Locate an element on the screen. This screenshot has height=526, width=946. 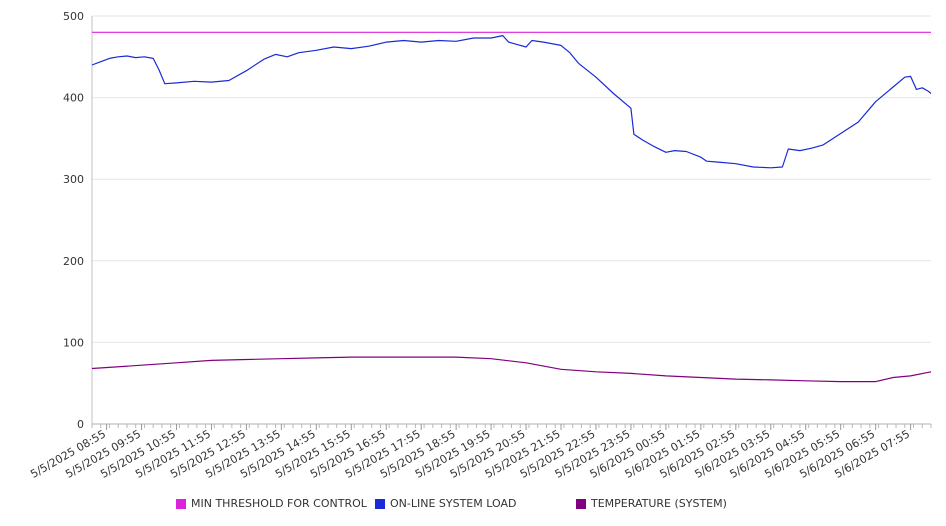
legend-label-threshold: MIN THRESHOLD FOR CONTROL is located at coordinates (279, 503).